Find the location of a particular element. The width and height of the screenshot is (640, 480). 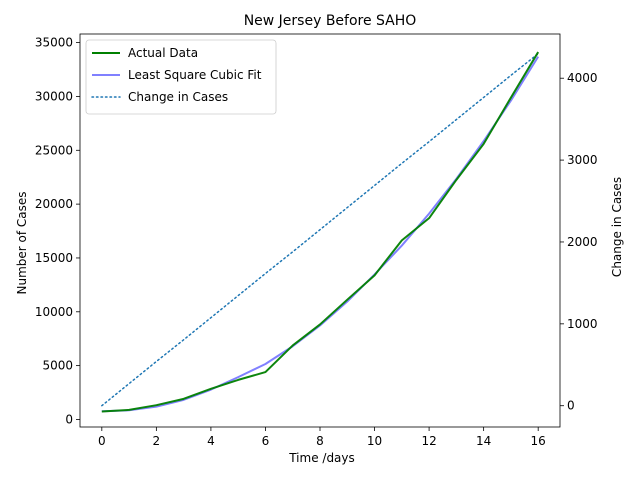

legend-label-2: Least Square Cubic Fit is located at coordinates (195, 75).